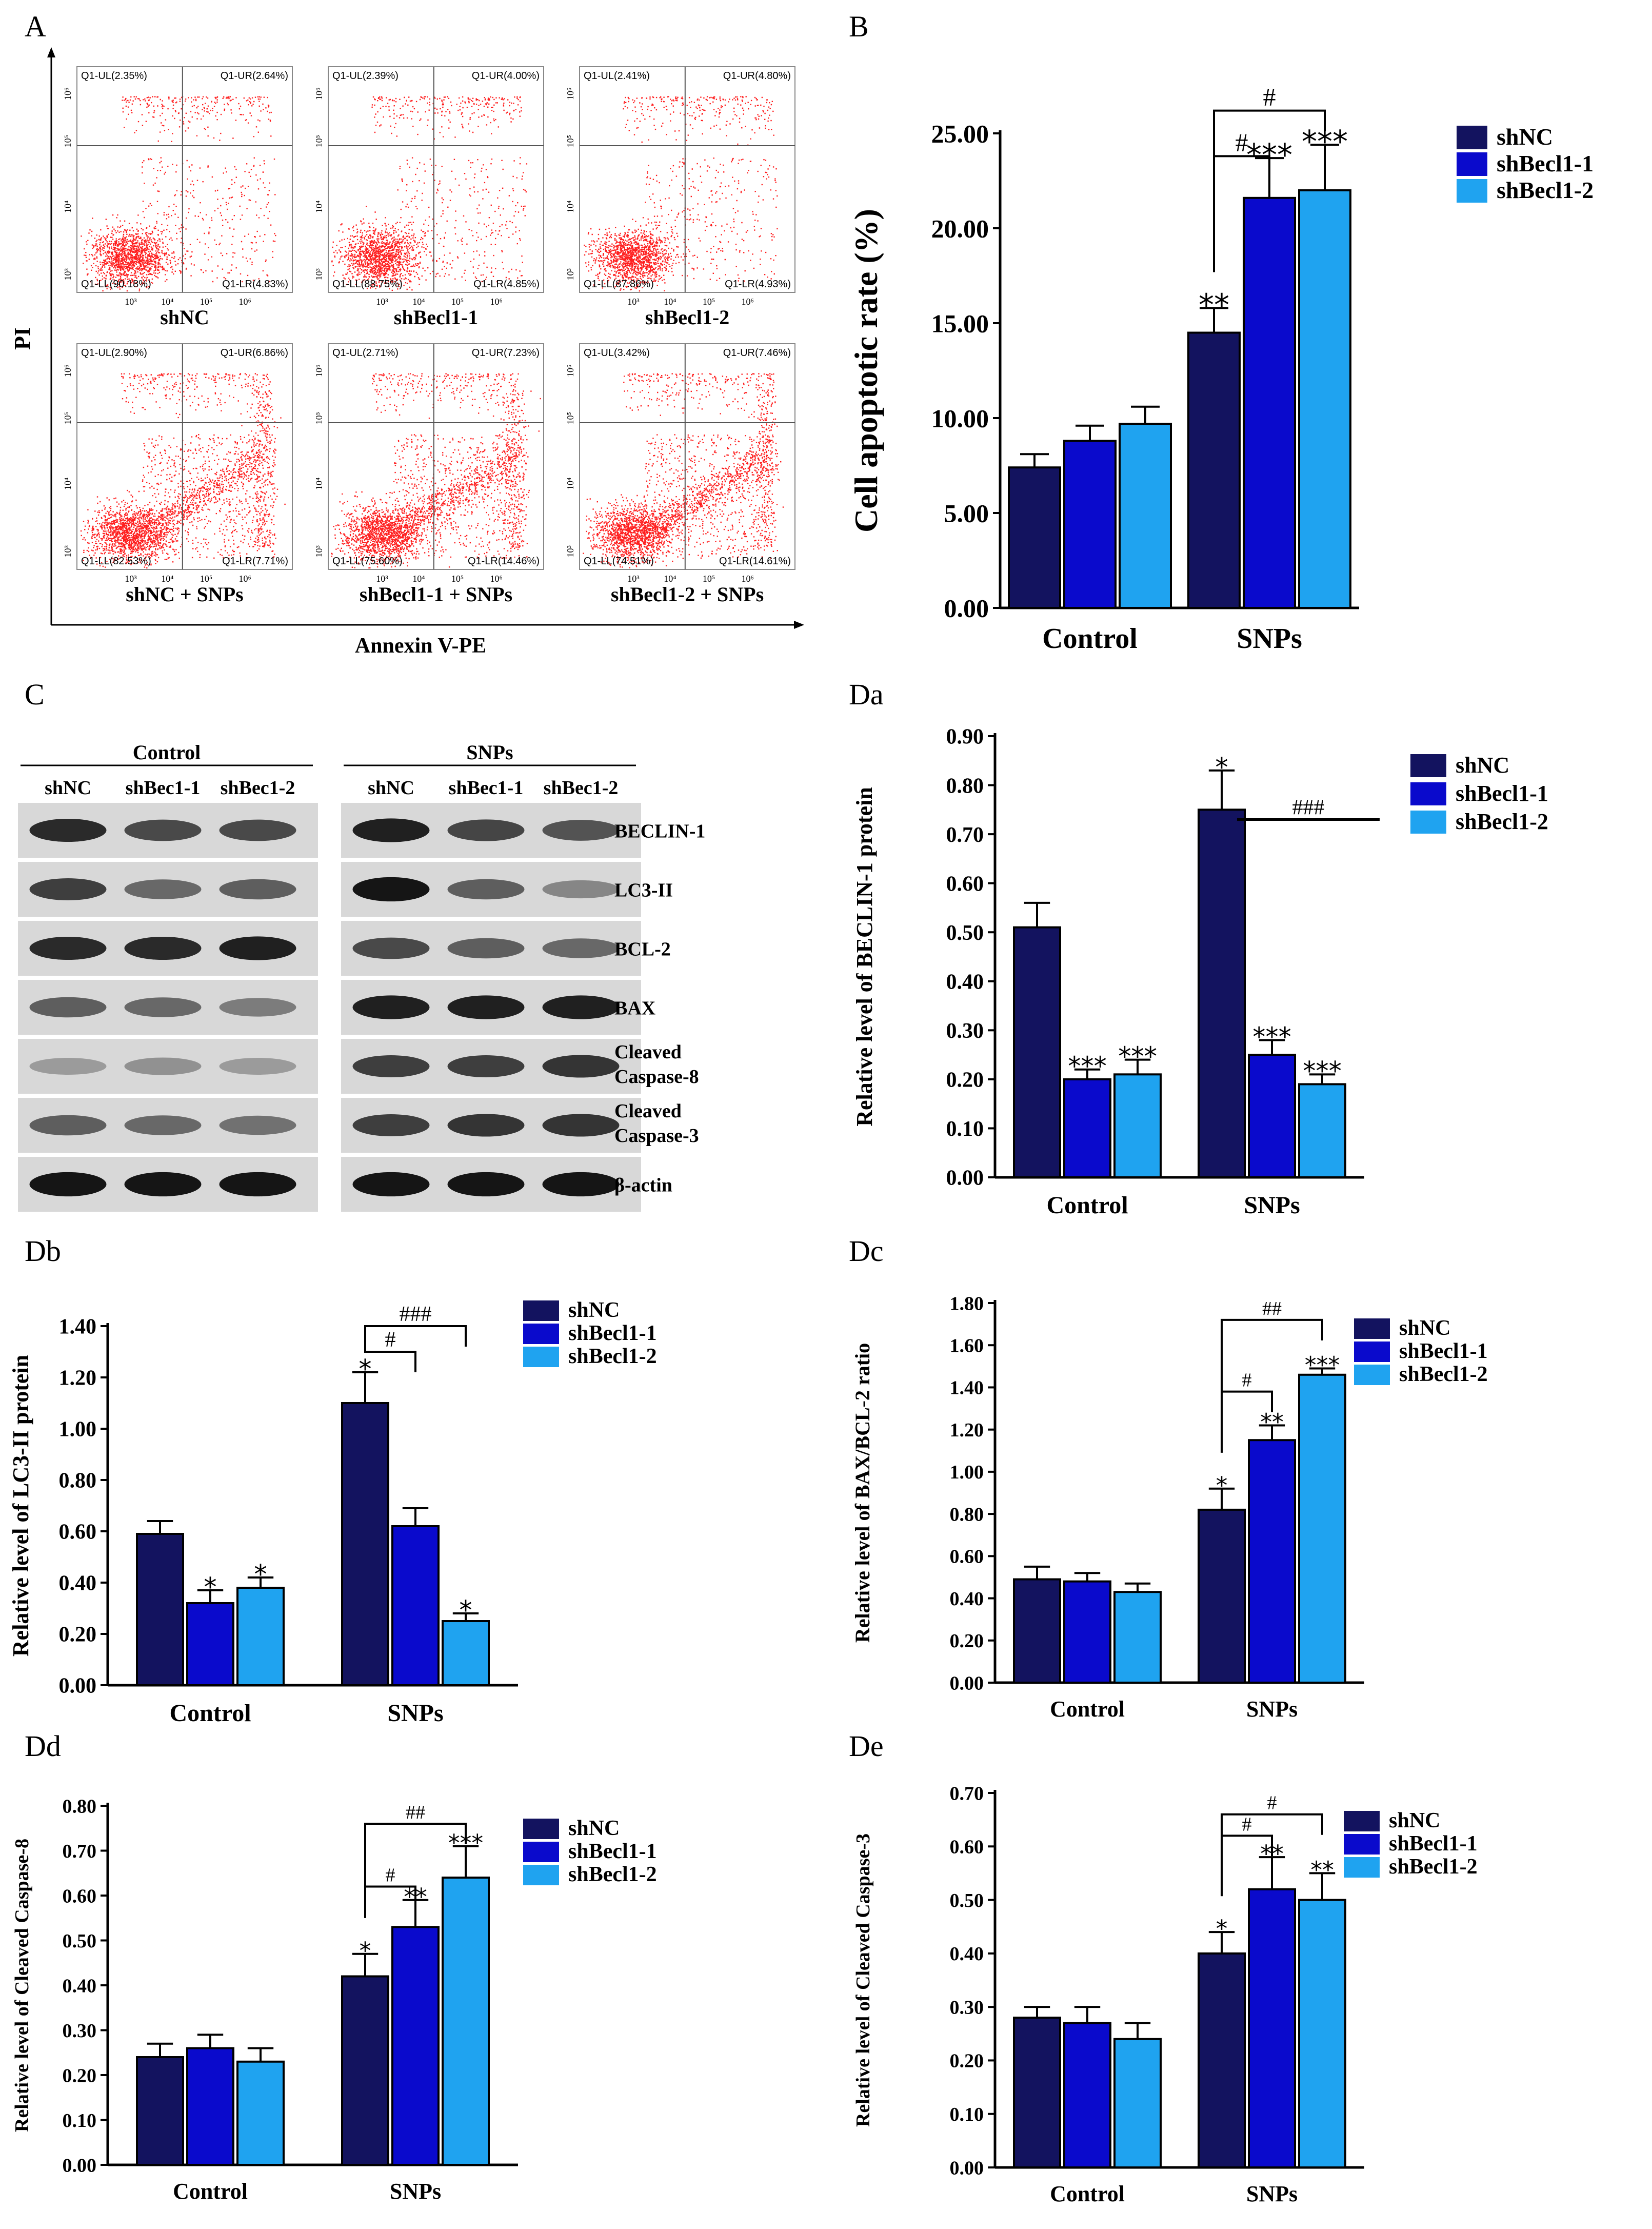 This screenshot has height=2229, width=1652. What do you see at coordinates (648, 1111) in the screenshot?
I see `blot-row-label: Cleaved` at bounding box center [648, 1111].